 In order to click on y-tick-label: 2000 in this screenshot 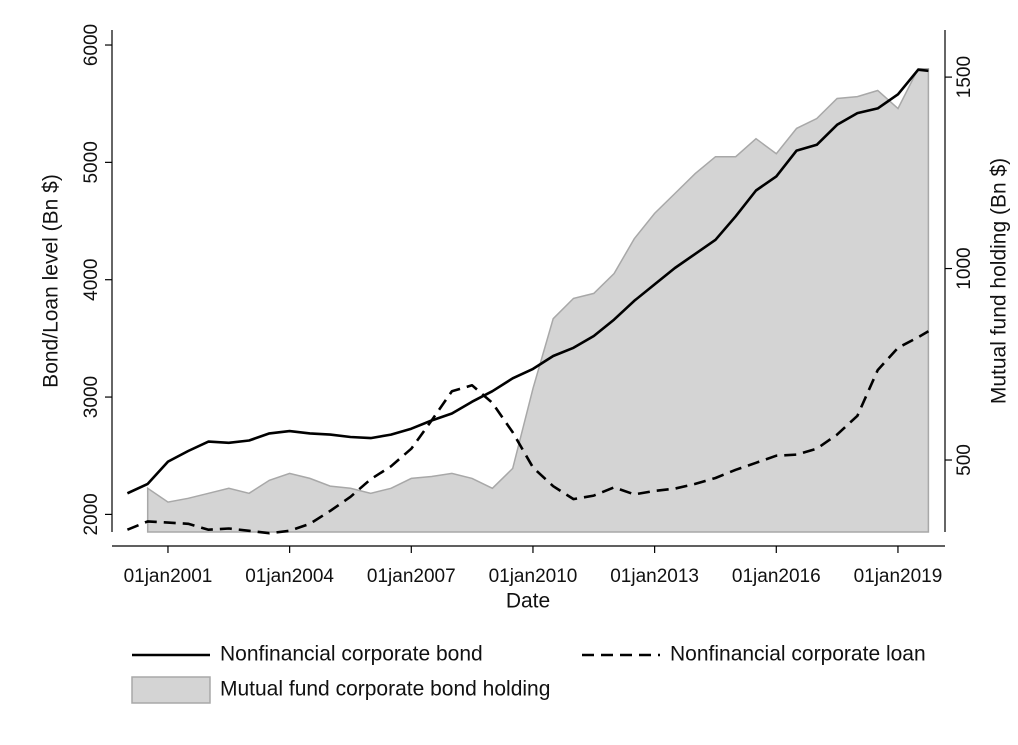, I will do `click(91, 514)`.